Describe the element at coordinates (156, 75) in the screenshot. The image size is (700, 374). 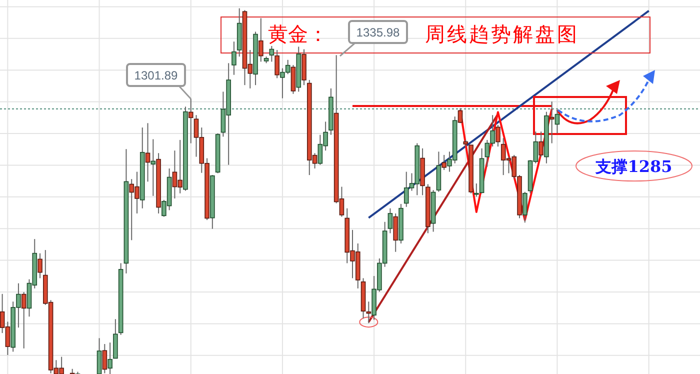
I see `annotation: 1301.89` at that location.